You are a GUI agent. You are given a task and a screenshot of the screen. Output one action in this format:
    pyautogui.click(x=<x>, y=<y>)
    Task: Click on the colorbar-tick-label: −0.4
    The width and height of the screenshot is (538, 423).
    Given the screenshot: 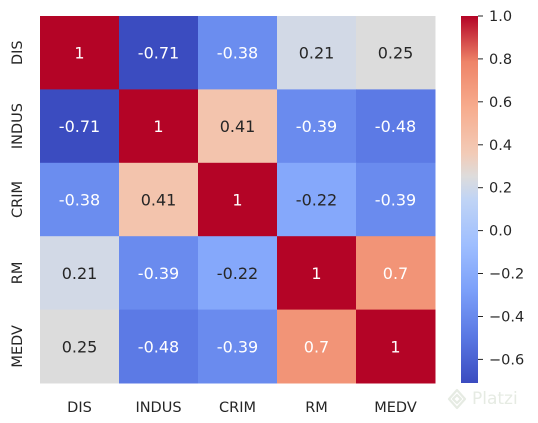 What is the action you would take?
    pyautogui.click(x=506, y=318)
    